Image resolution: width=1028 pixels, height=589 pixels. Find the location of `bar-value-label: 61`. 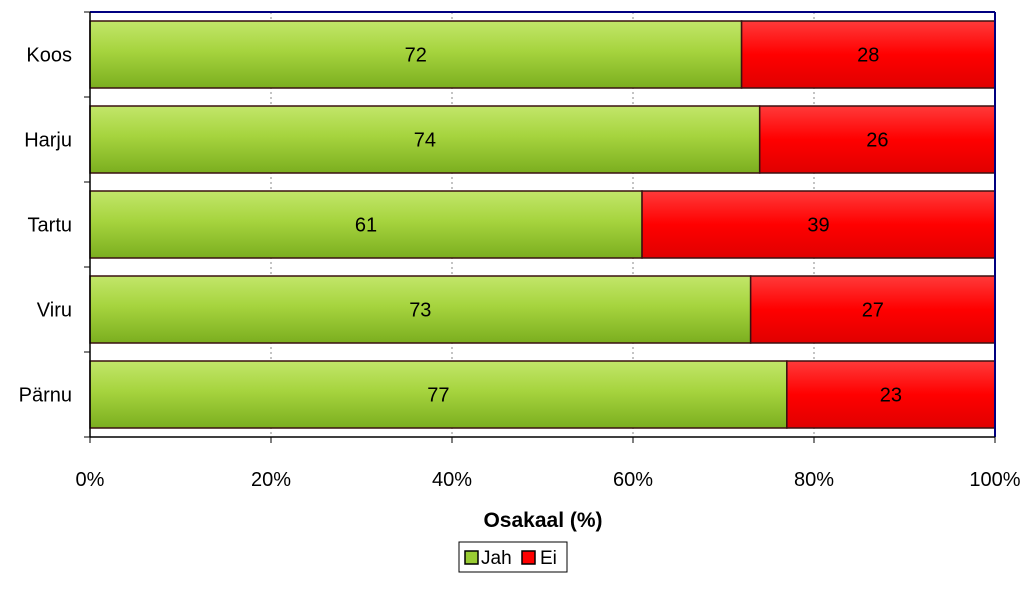

bar-value-label: 61 is located at coordinates (366, 226).